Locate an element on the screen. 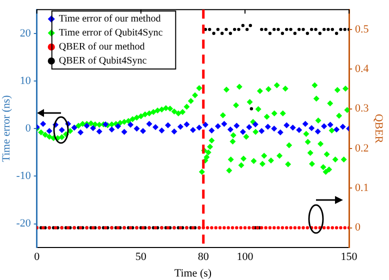 This screenshot has width=389, height=280. legend-label: QBER of Qubit4Sync is located at coordinates (103, 61).